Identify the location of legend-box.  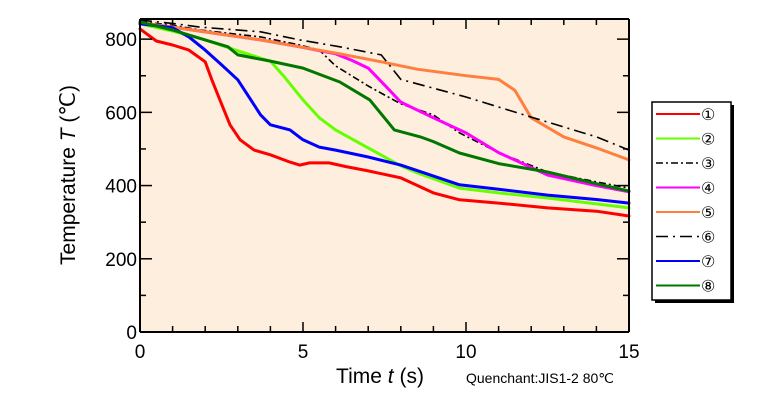
(691, 201).